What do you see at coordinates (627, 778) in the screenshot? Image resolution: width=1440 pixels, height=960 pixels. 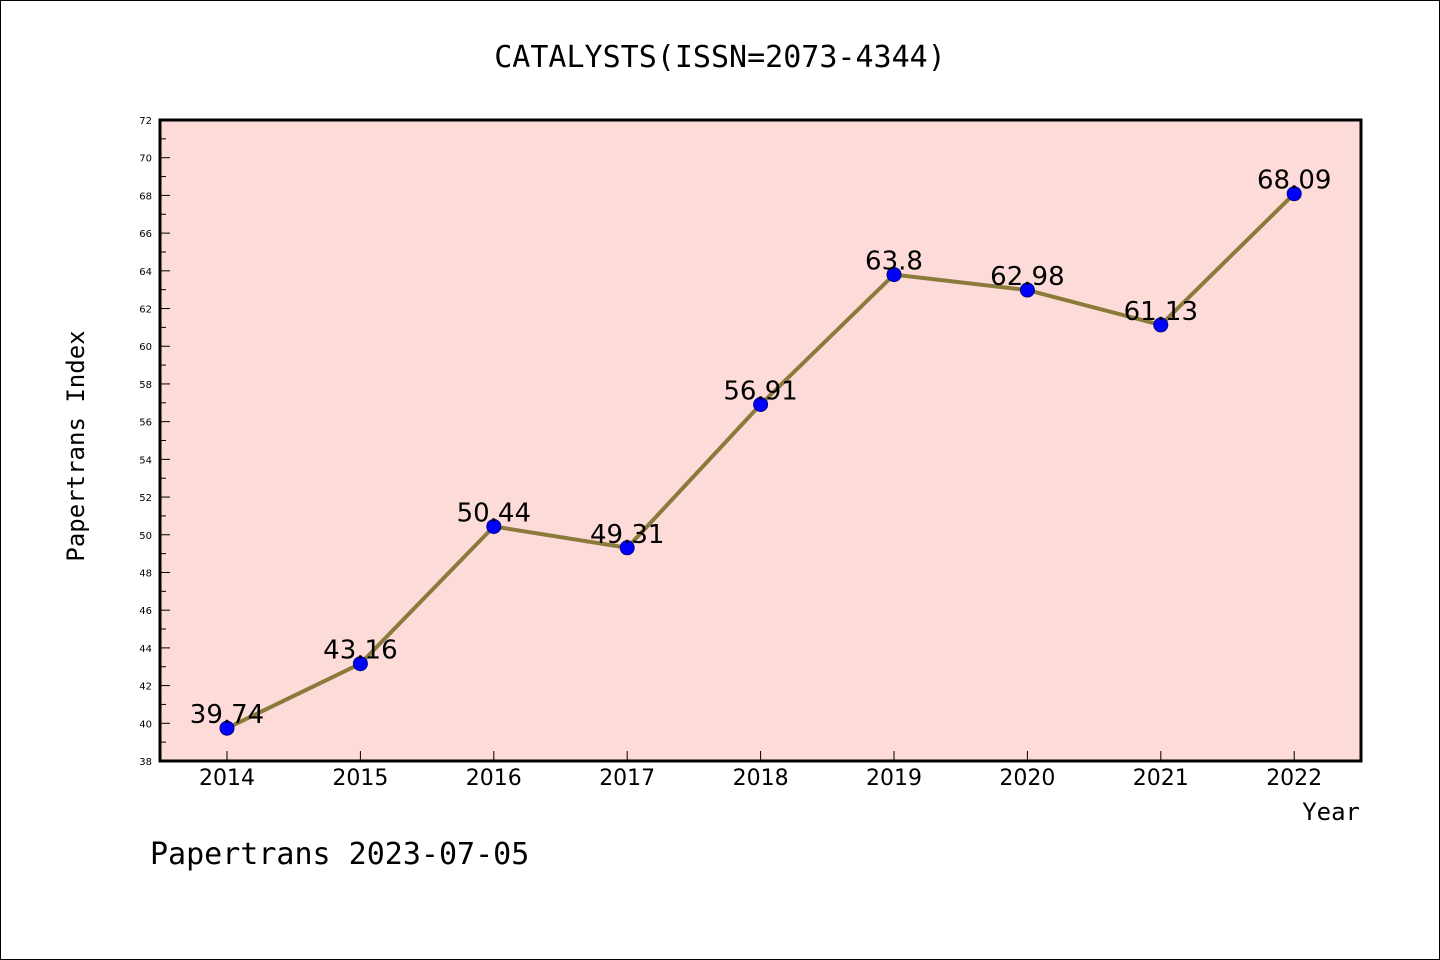 I see `x-tick-label: 2017` at bounding box center [627, 778].